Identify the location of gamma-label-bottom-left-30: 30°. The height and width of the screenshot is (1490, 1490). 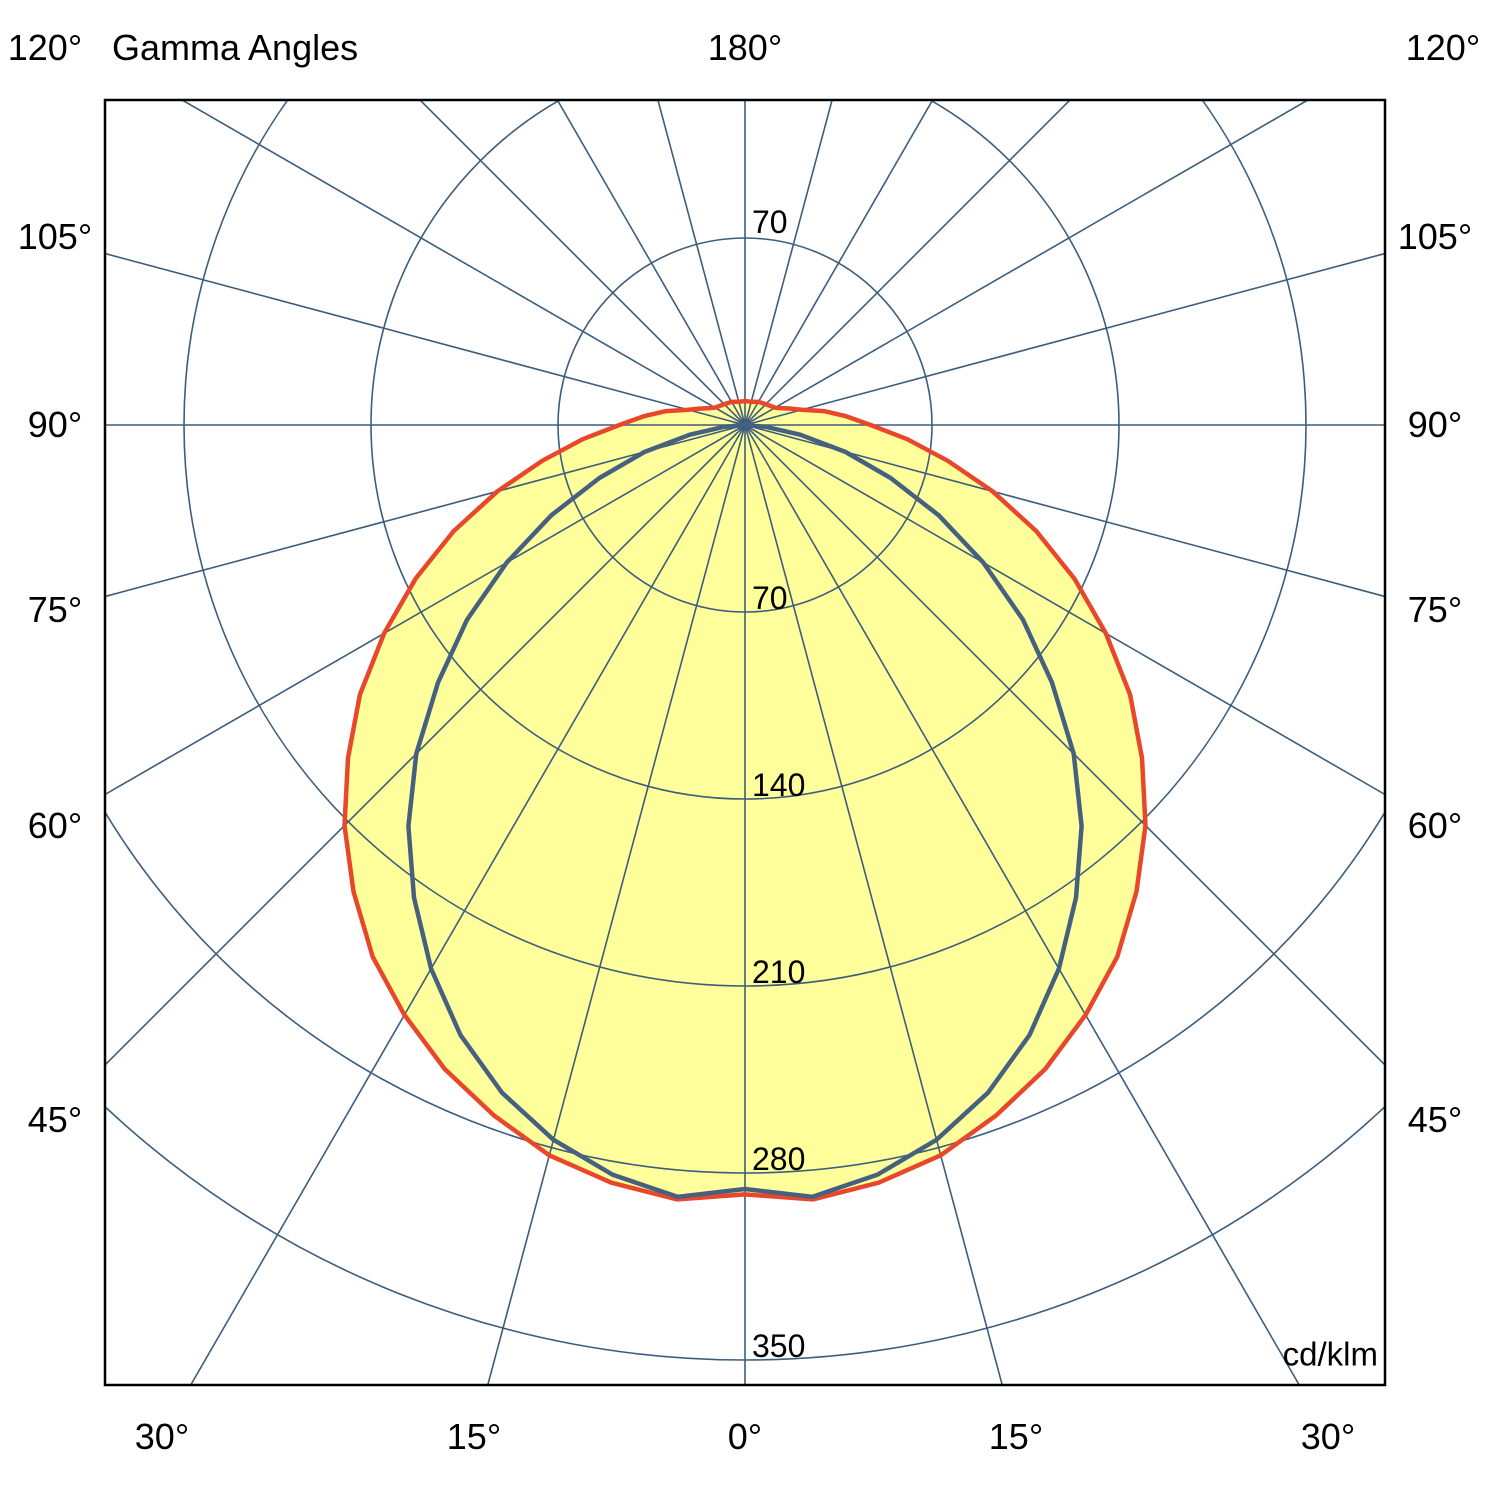
(162, 1436).